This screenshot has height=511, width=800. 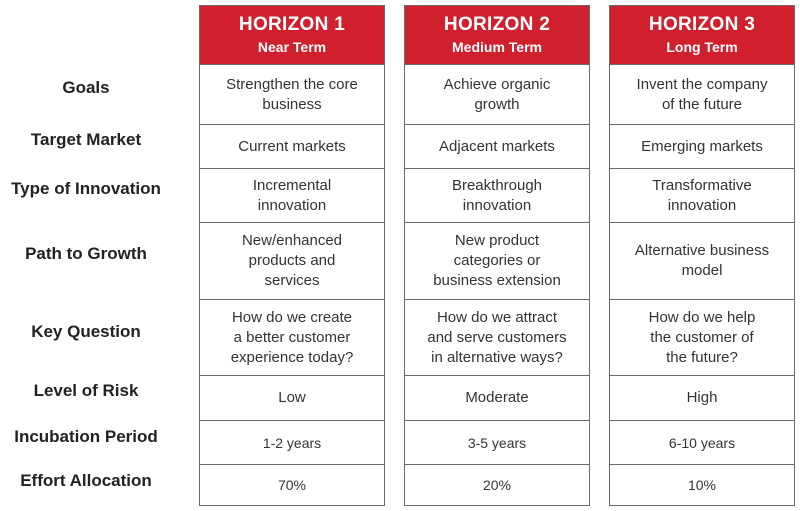 I want to click on horizon-1-risk-cell: Low, so click(x=292, y=397).